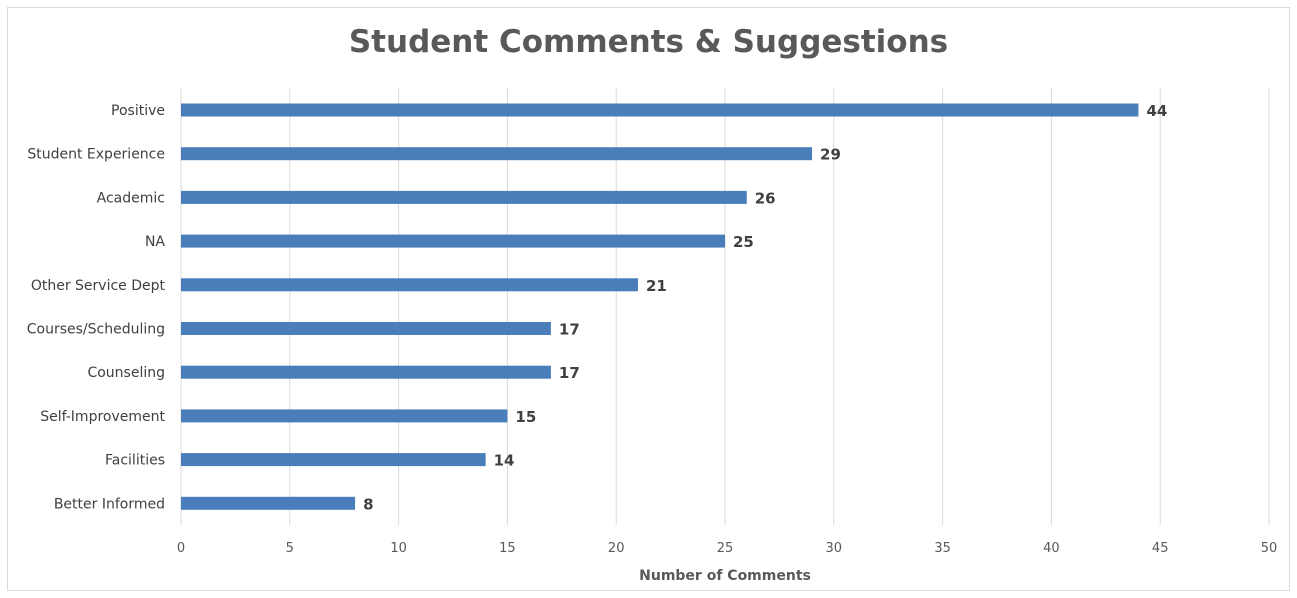 This screenshot has height=598, width=1297. I want to click on bar-other-service-dept, so click(409, 285).